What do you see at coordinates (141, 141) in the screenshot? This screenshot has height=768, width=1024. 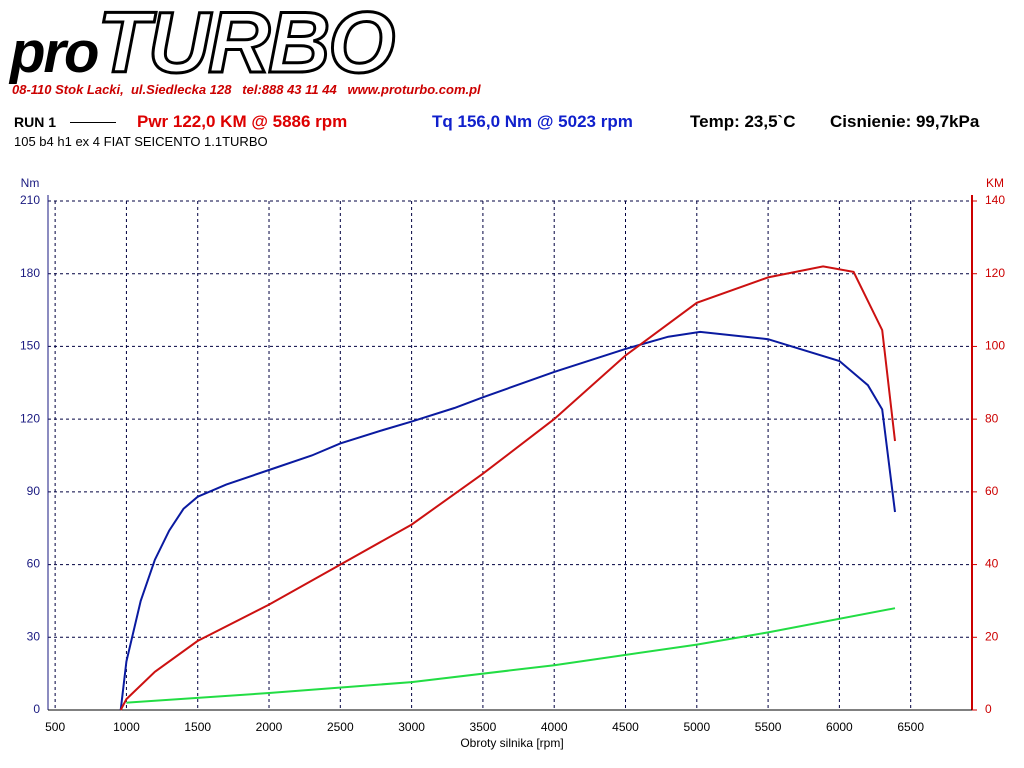 I see `description: 105 b4 h1 ex 4 FIAT SEICENTO 1.1TURBO` at bounding box center [141, 141].